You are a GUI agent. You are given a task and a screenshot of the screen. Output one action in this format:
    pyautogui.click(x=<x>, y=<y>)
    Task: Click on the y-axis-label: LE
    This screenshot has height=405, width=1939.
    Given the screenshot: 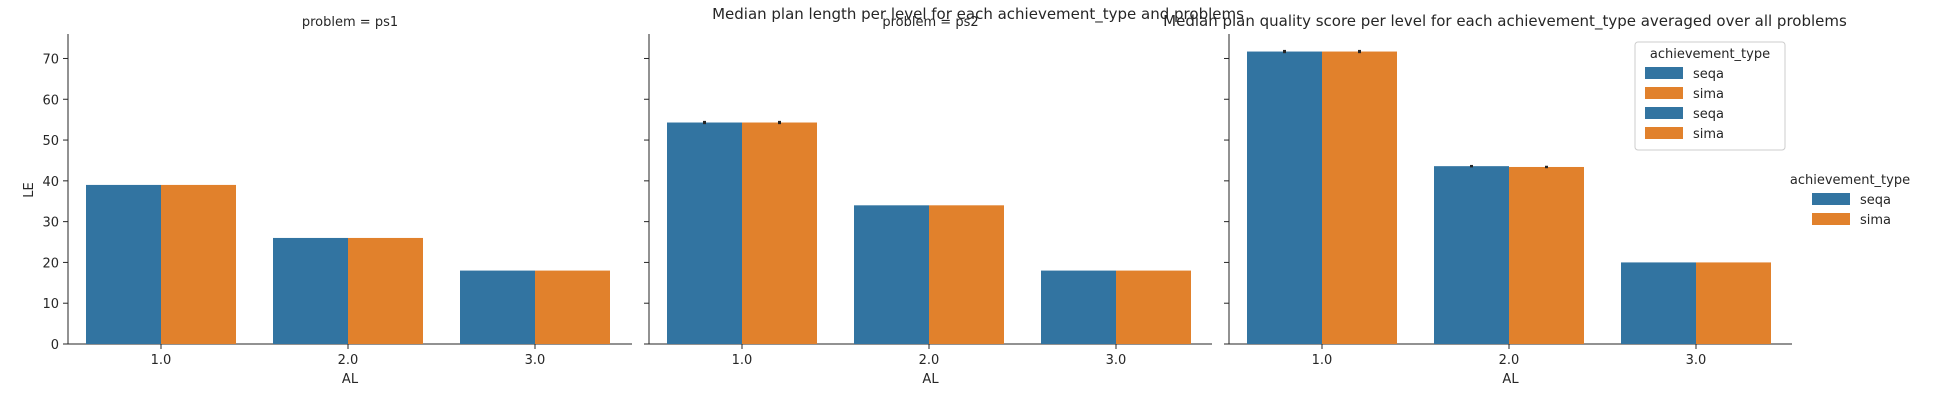 What is the action you would take?
    pyautogui.click(x=29, y=189)
    